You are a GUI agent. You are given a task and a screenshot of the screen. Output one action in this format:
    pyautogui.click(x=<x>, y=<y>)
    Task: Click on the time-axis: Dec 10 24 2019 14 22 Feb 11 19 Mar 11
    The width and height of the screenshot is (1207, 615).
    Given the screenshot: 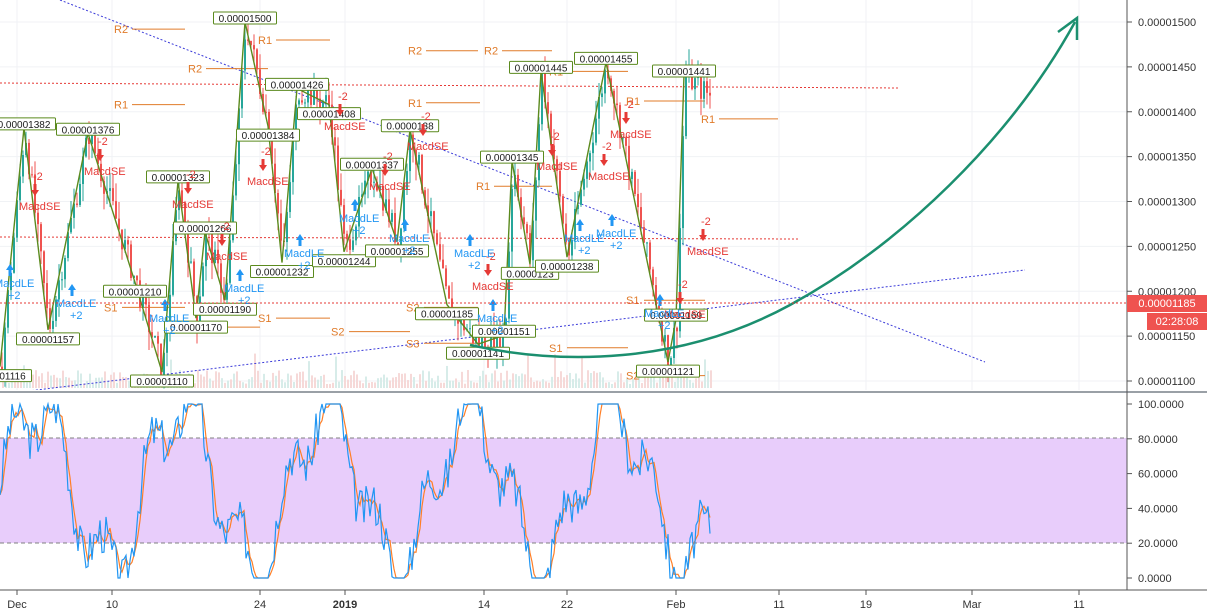 What is the action you would take?
    pyautogui.click(x=603, y=600)
    